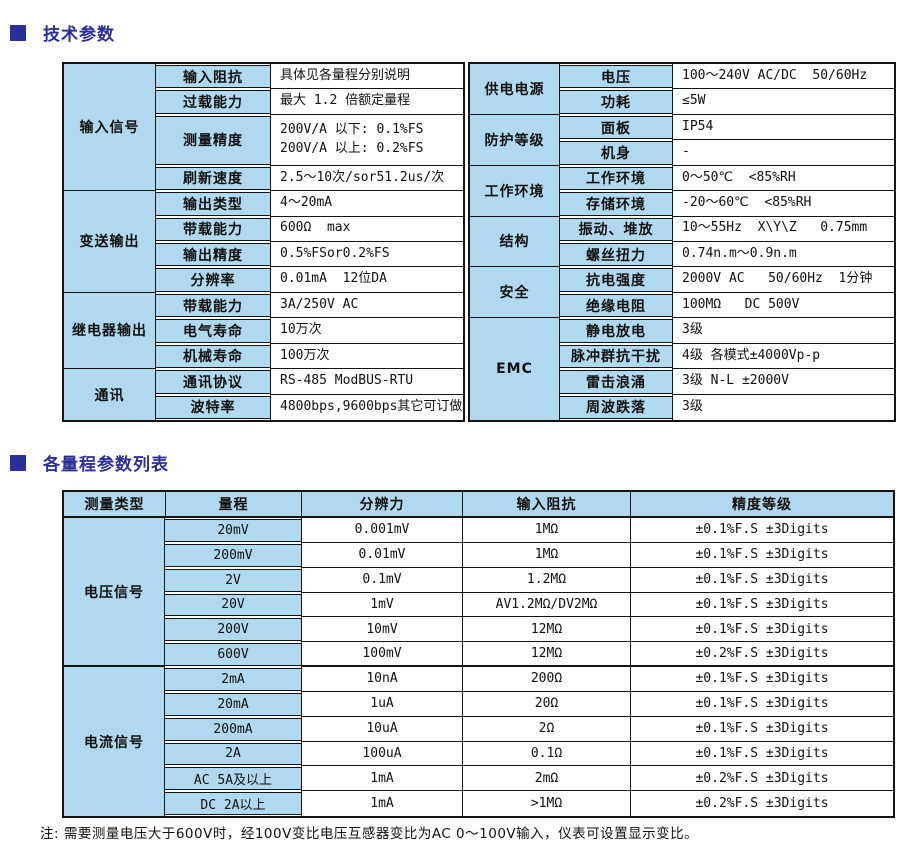 The height and width of the screenshot is (860, 900). I want to click on spec-category-cell: EMC, so click(515, 369).